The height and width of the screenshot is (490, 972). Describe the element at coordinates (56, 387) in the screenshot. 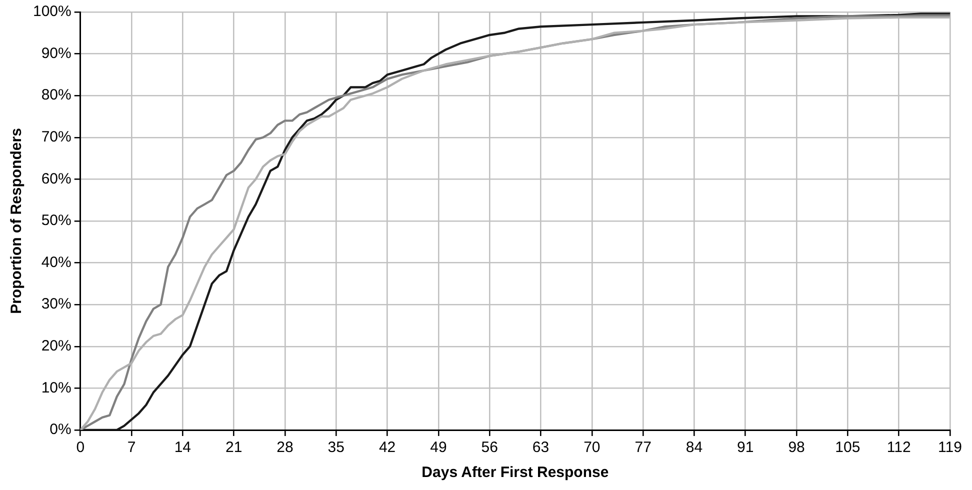

I see `y-tick-label: 10%` at that location.